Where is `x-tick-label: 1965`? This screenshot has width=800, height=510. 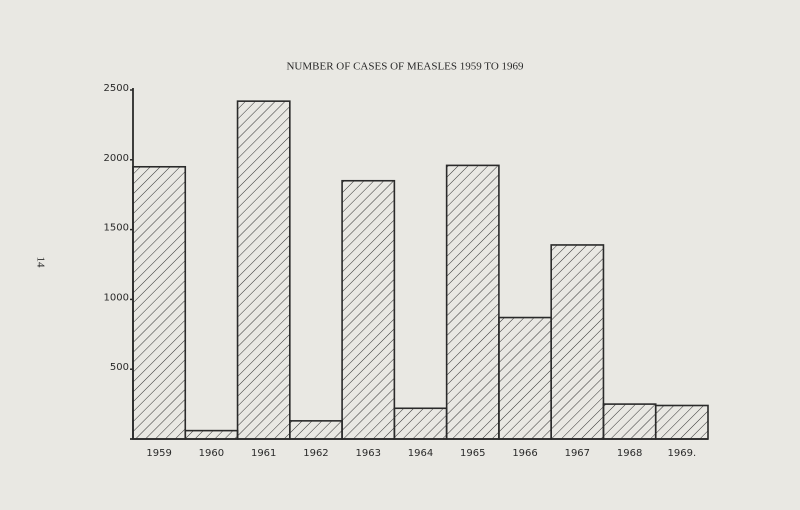 x-tick-label: 1965 is located at coordinates (472, 453).